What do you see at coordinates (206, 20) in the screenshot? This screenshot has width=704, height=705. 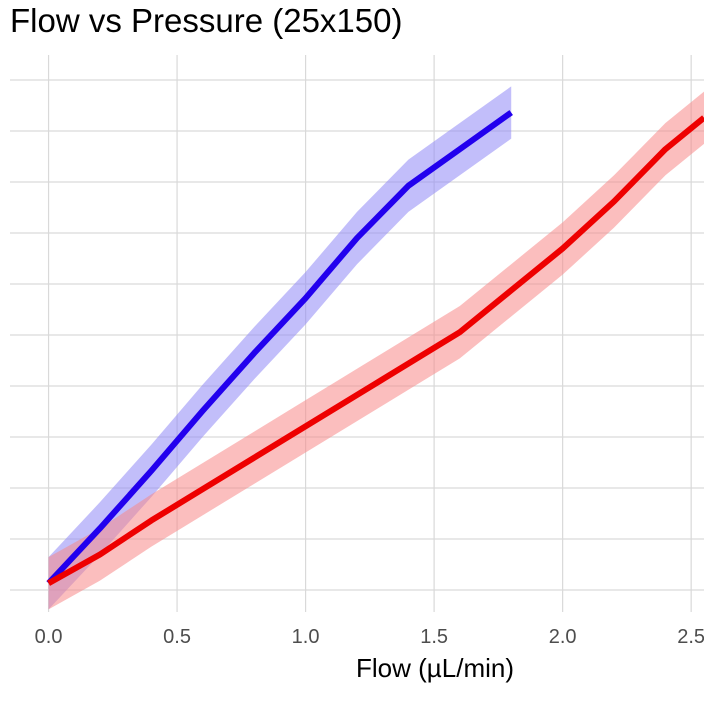 I see `chart-title: Flow vs Pressure (25x150)` at bounding box center [206, 20].